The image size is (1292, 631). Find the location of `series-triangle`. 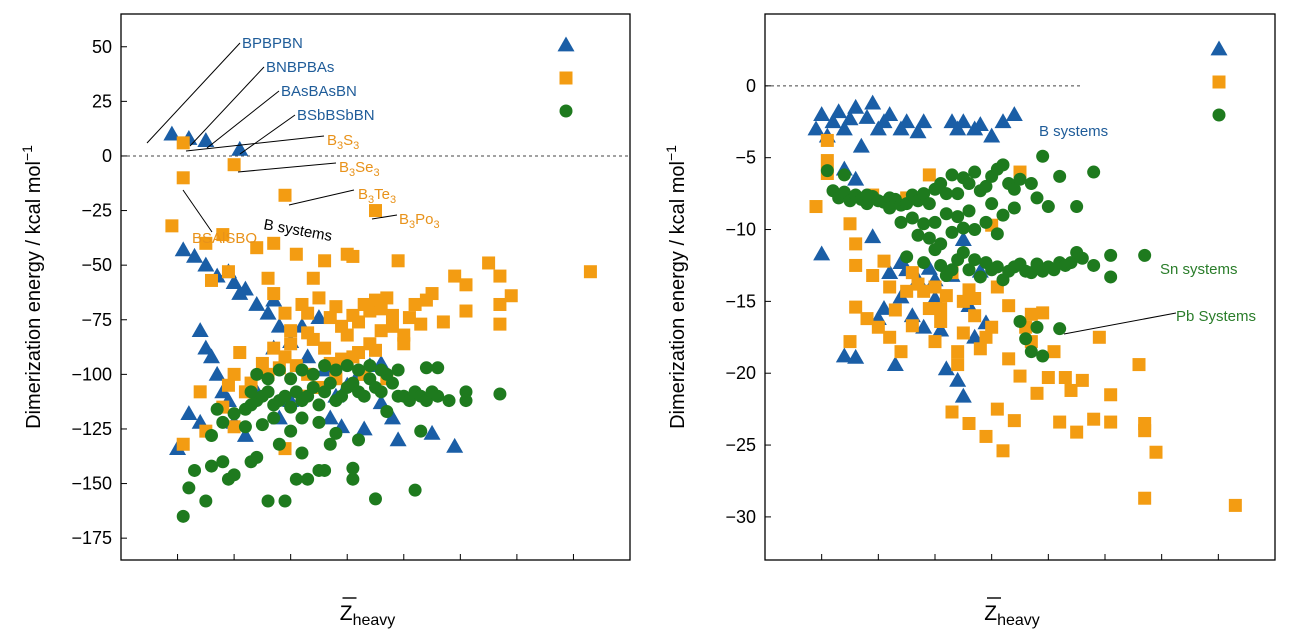

series-triangle is located at coordinates (915, 248).